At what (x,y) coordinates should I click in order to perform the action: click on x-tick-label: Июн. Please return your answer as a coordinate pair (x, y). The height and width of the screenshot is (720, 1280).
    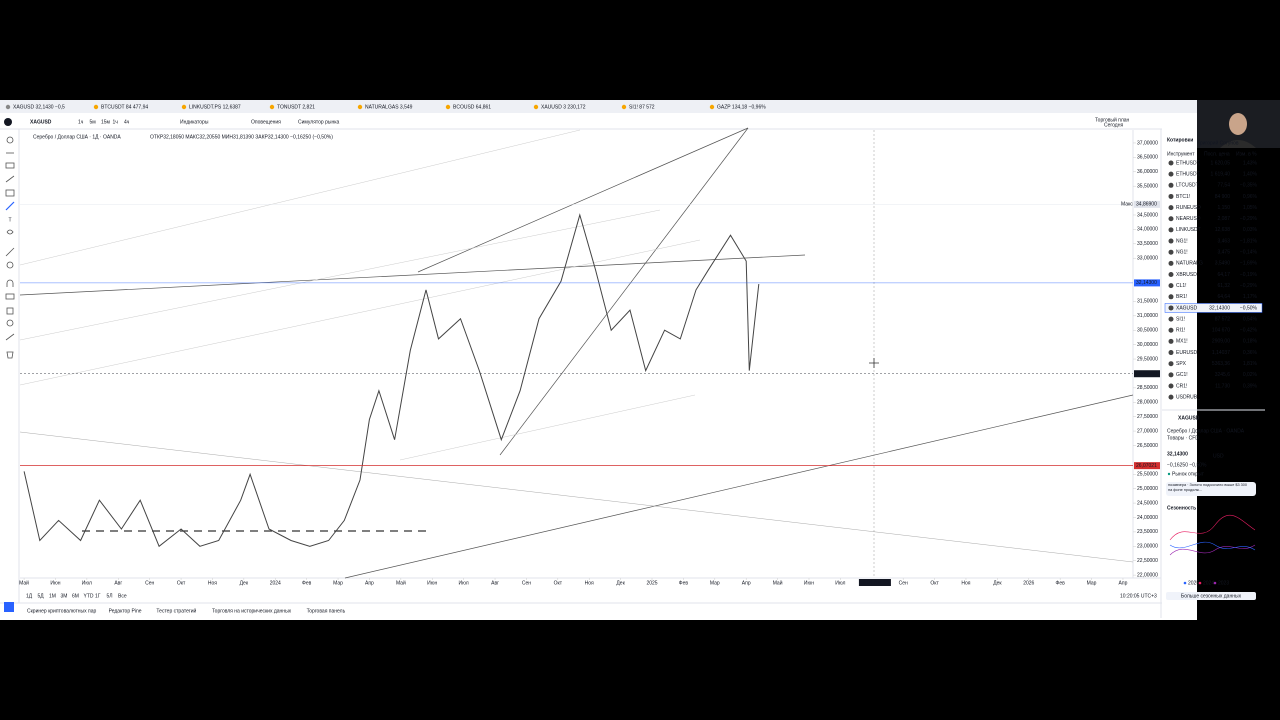
    Looking at the image, I should click on (809, 583).